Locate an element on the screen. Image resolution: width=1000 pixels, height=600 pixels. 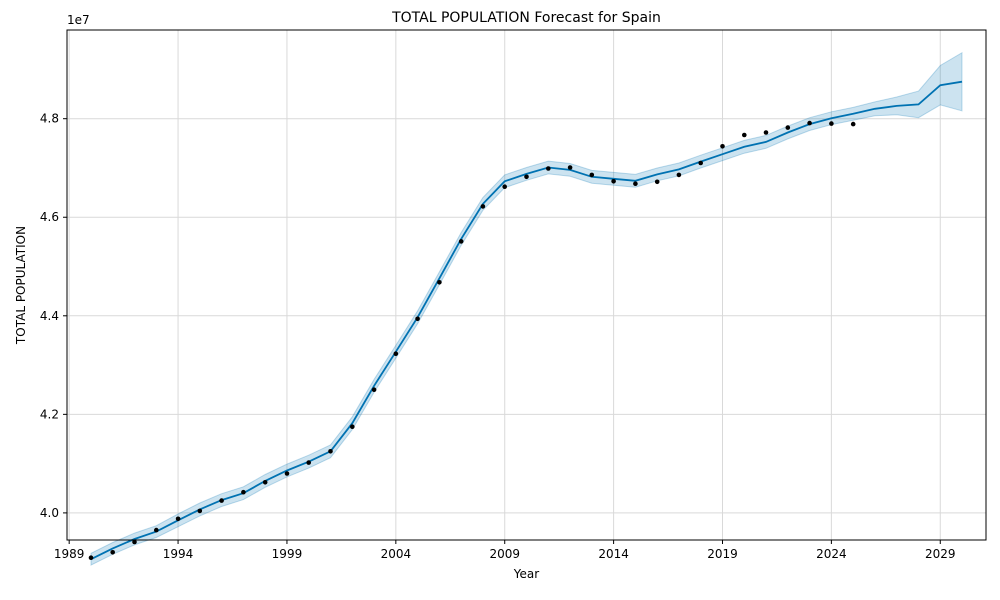
y-tick-label: 4.8 is located at coordinates (49, 119).